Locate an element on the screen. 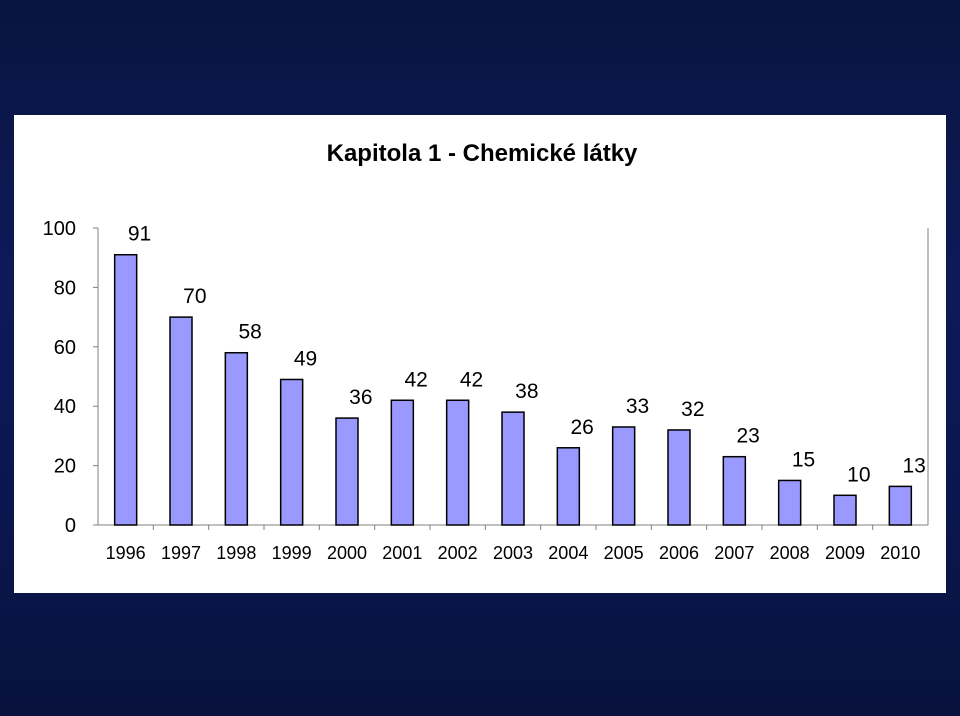  x-tick-label: 1999 is located at coordinates (292, 553).